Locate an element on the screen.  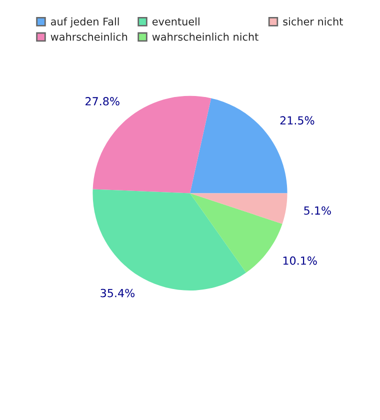
legend-label: eventuell is located at coordinates (176, 21).